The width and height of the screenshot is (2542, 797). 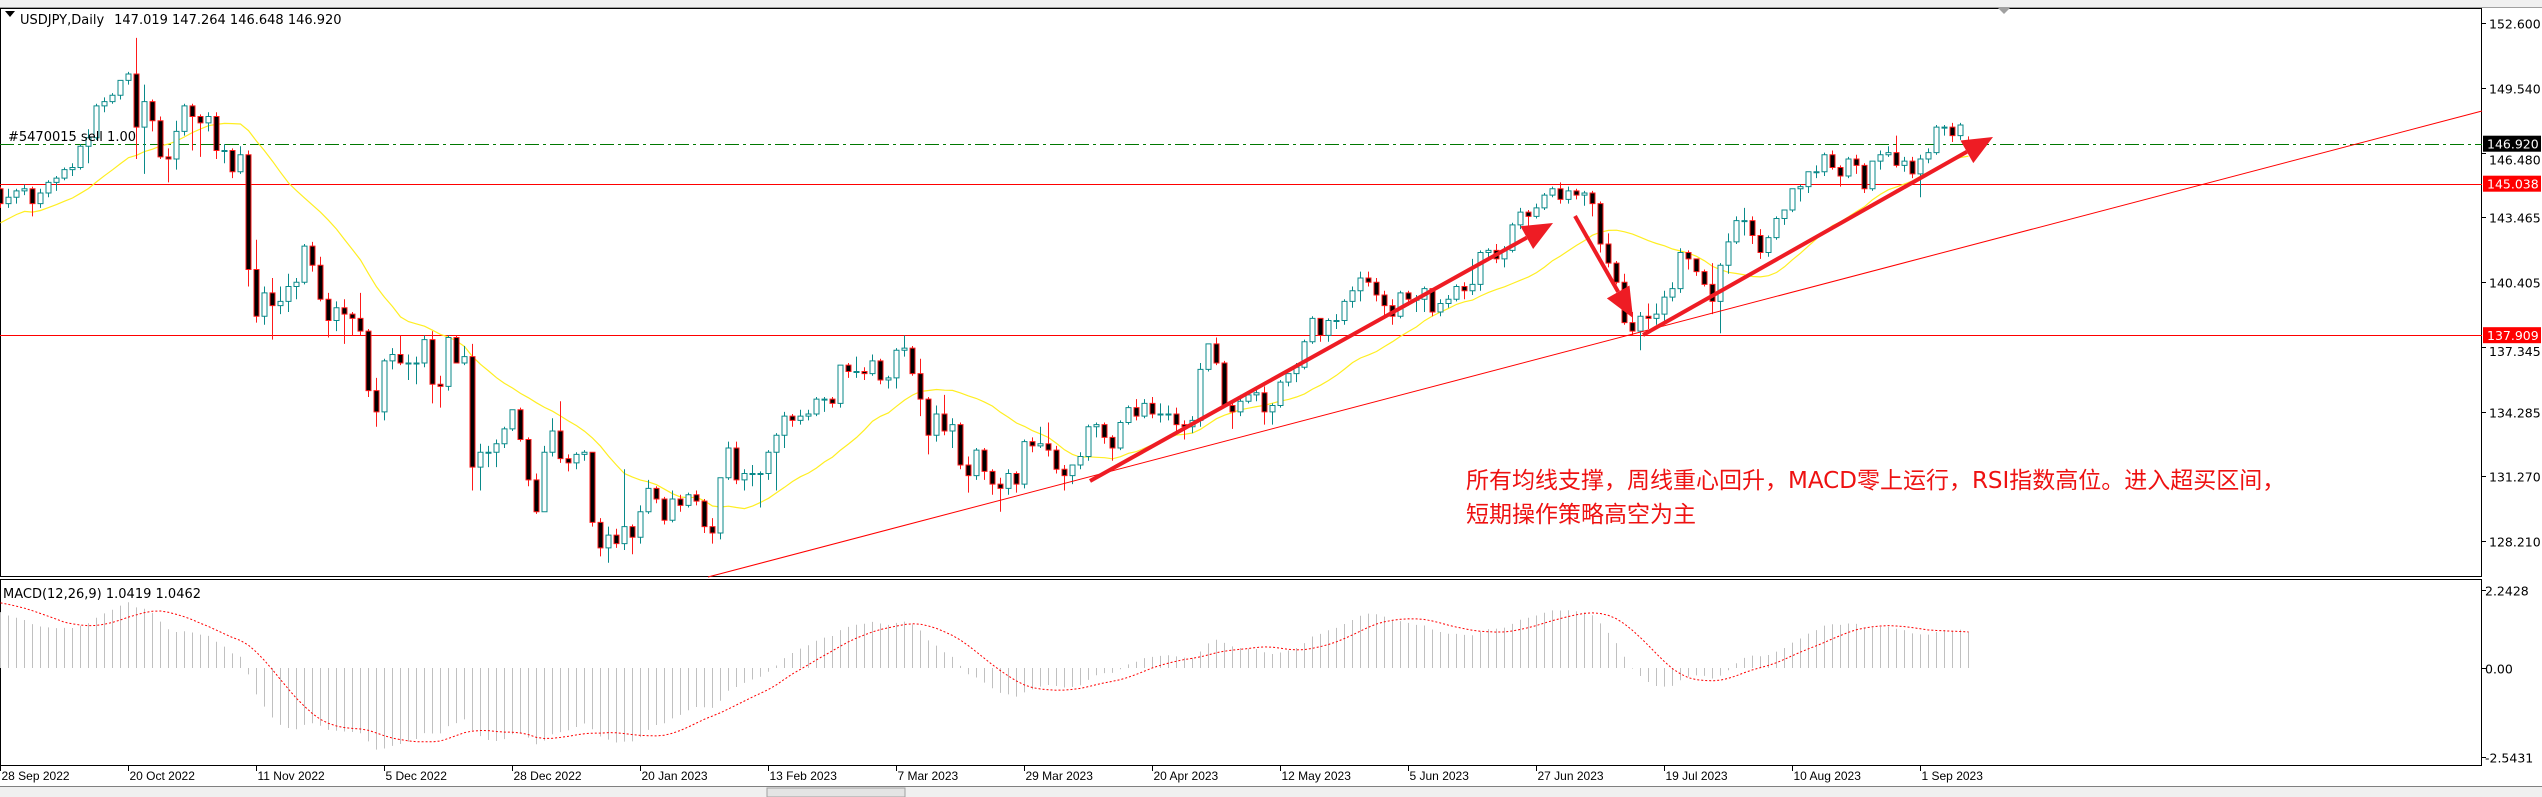 What do you see at coordinates (1271, 791) in the screenshot?
I see `horizontal-scrollbar` at bounding box center [1271, 791].